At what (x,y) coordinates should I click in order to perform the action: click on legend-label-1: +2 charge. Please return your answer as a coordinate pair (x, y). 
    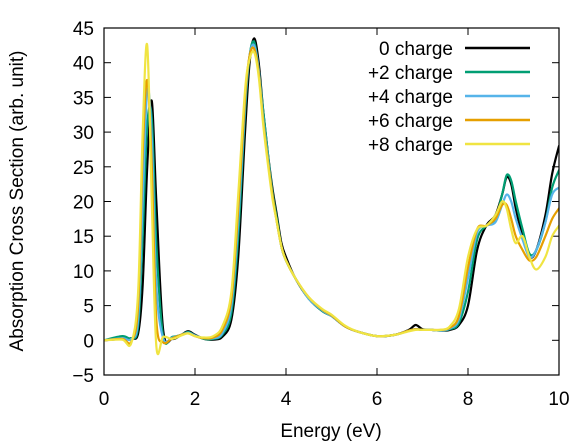
    Looking at the image, I should click on (410, 73).